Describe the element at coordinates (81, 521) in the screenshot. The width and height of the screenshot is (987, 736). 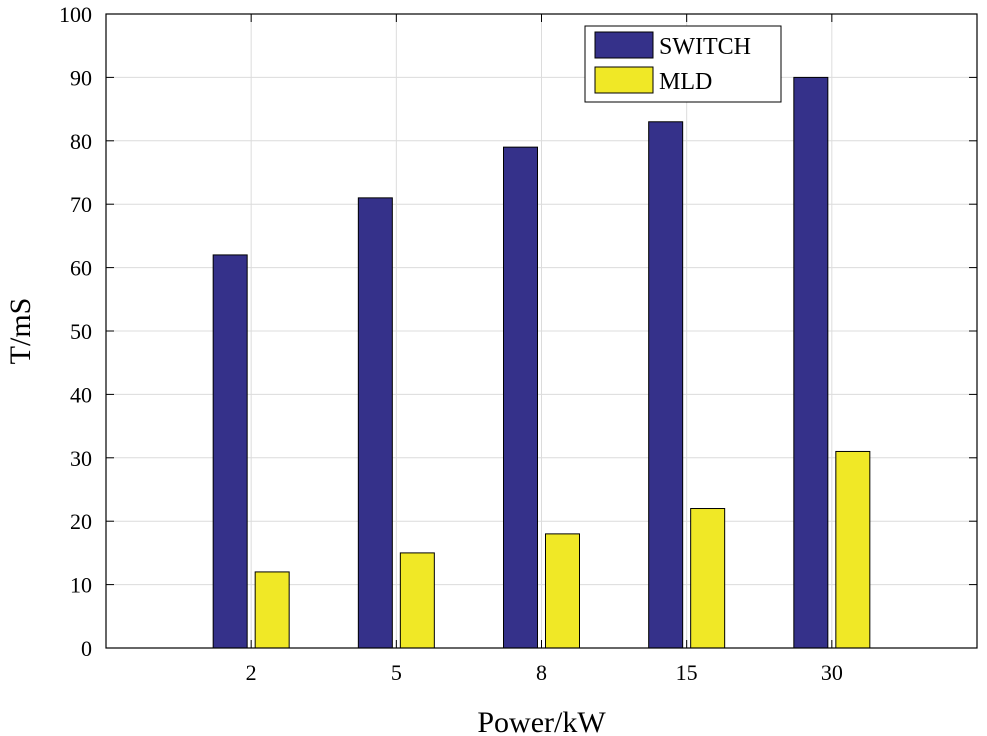
I see `y-tick-label: 20` at that location.